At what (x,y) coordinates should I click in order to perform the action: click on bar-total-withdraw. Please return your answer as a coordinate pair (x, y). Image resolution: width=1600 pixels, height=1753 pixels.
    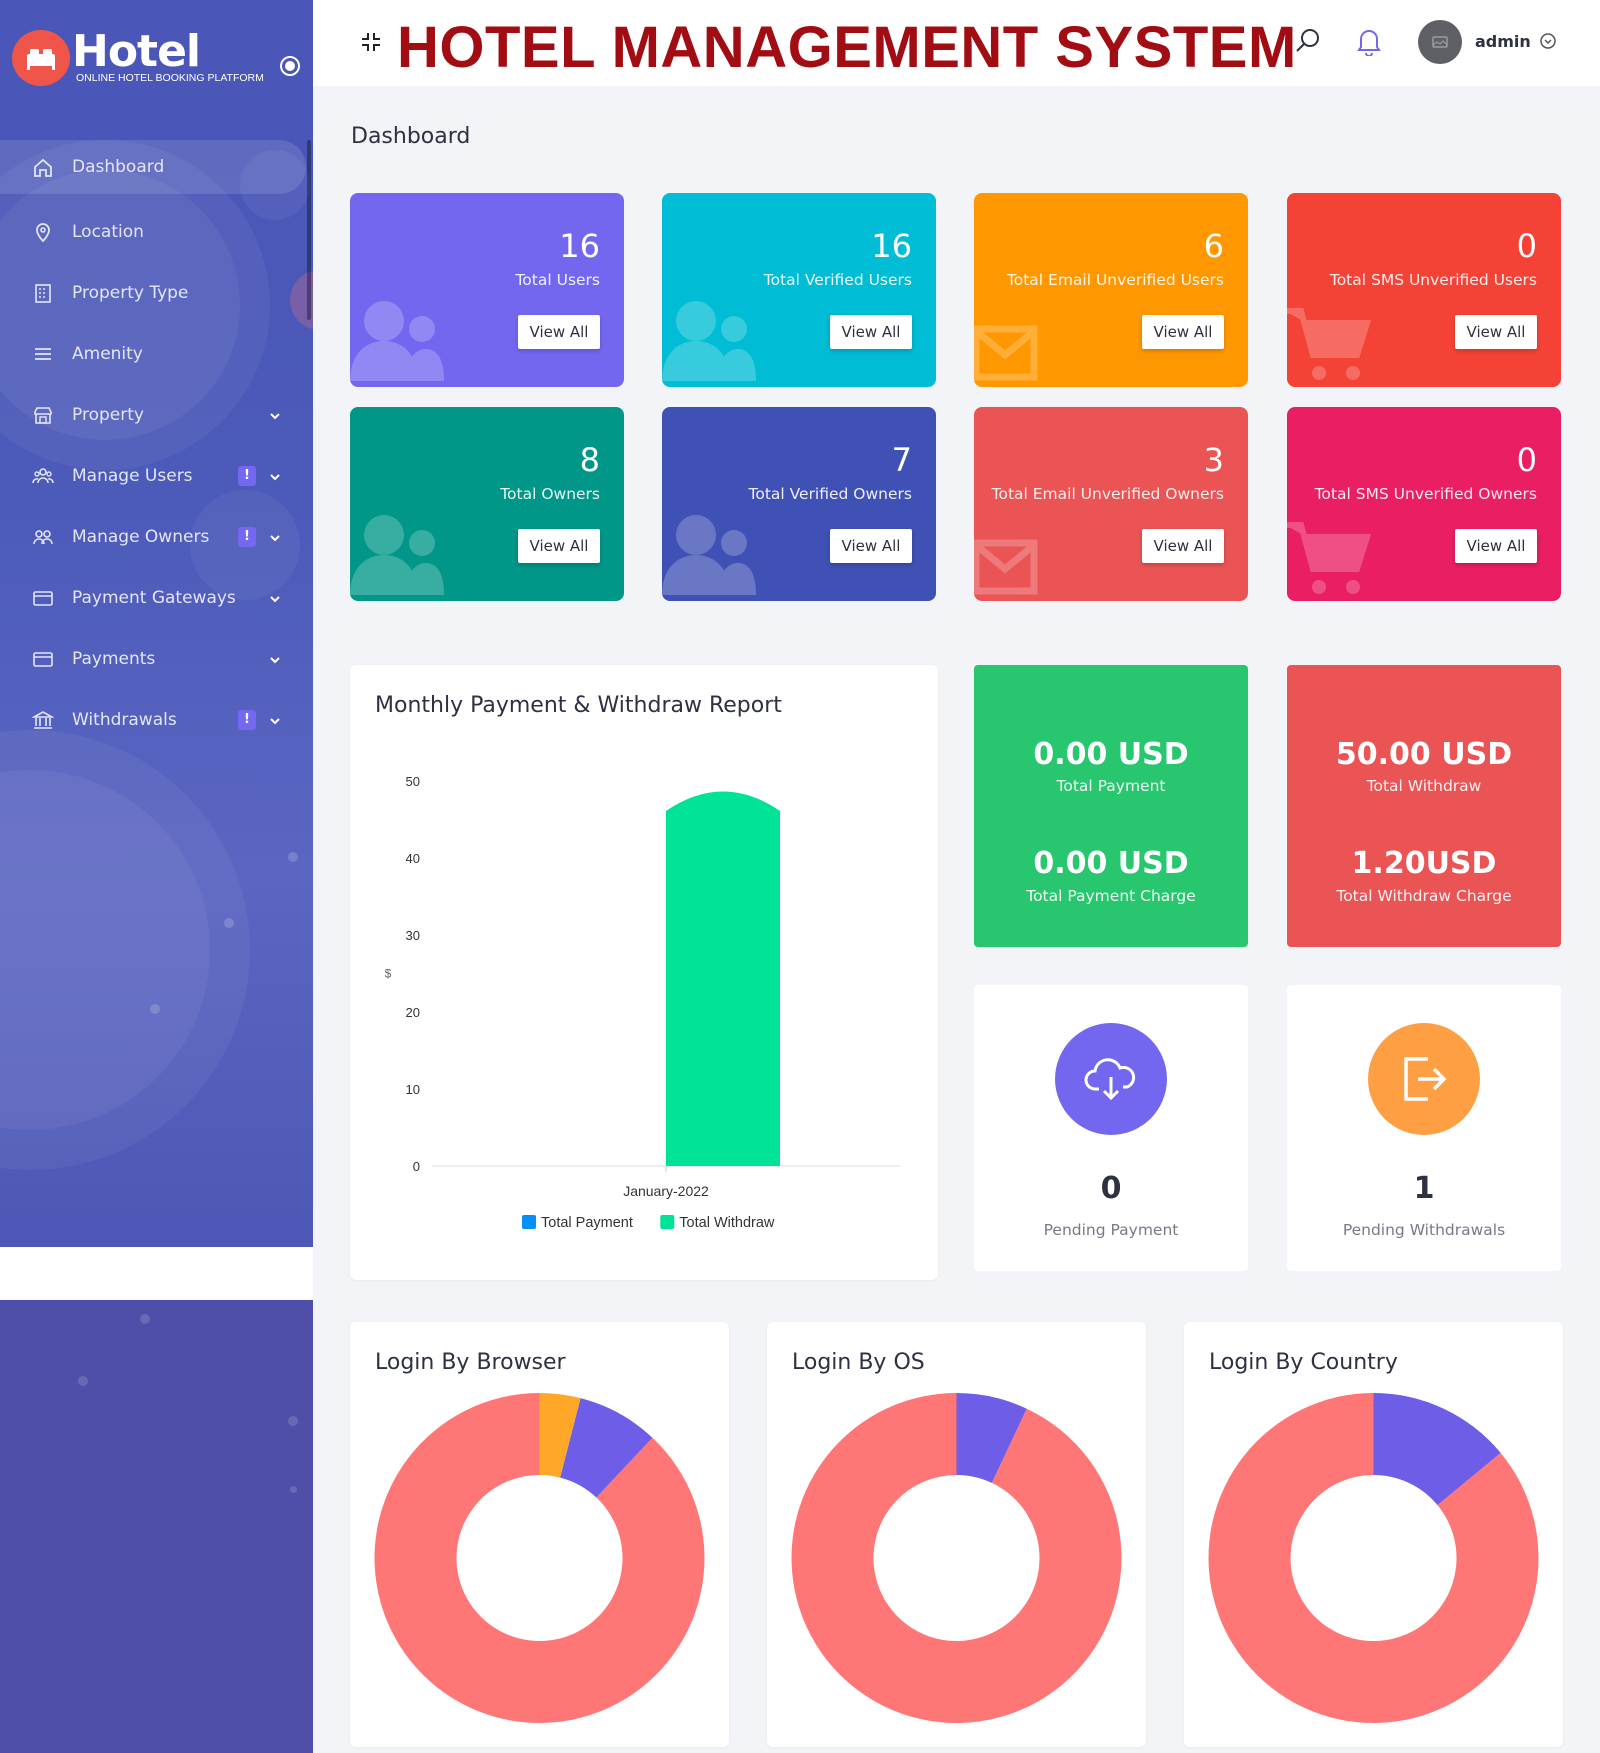
    Looking at the image, I should click on (723, 979).